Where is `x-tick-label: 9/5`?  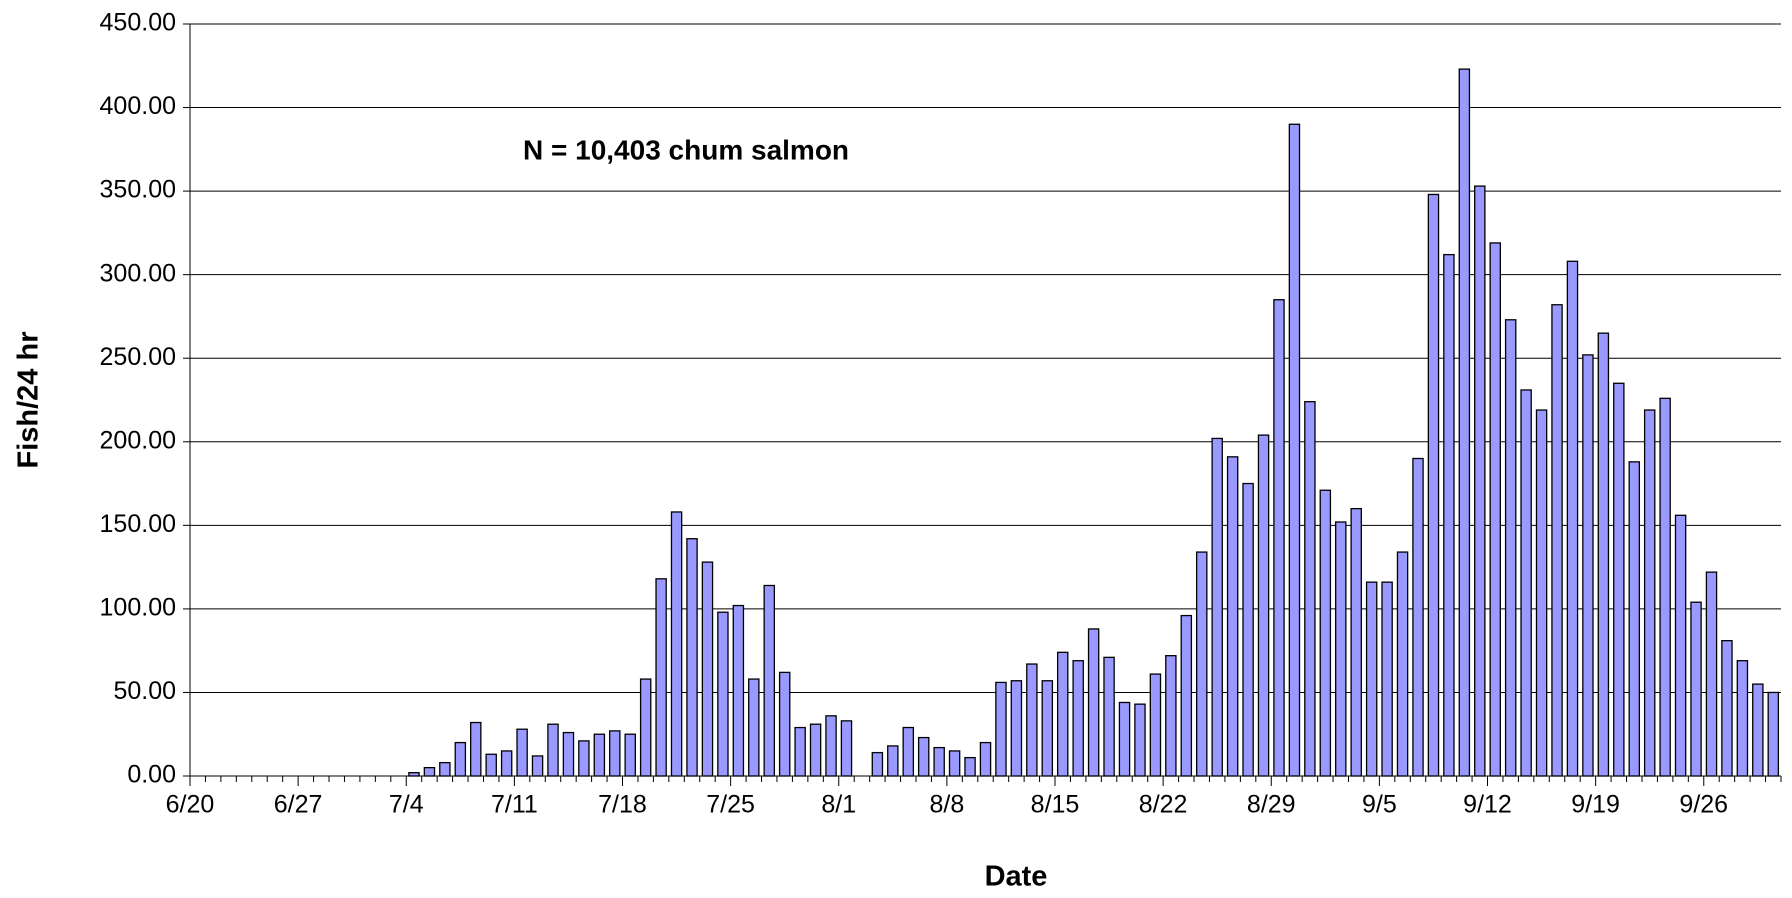
x-tick-label: 9/5 is located at coordinates (1379, 805).